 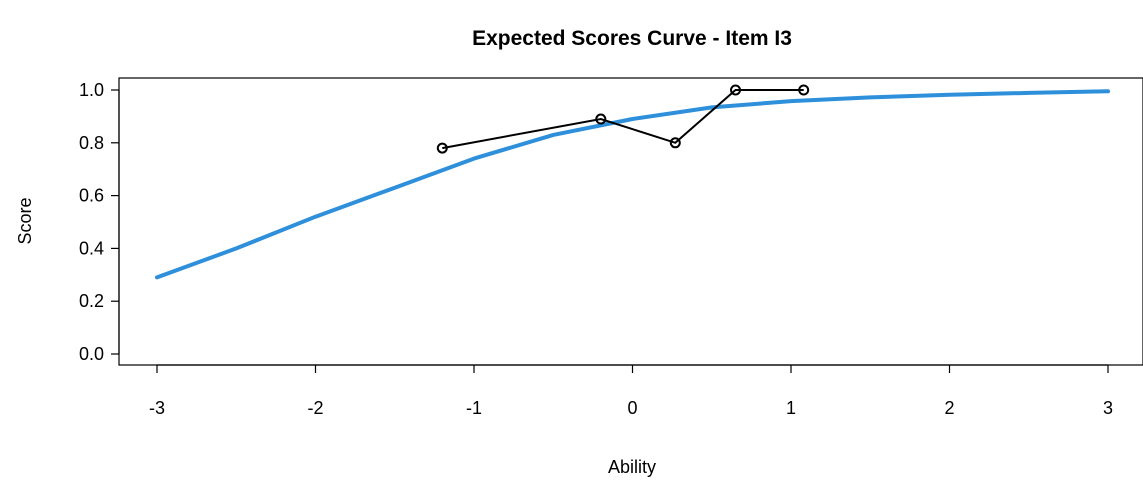 What do you see at coordinates (157, 408) in the screenshot?
I see `x-tick-label: -3` at bounding box center [157, 408].